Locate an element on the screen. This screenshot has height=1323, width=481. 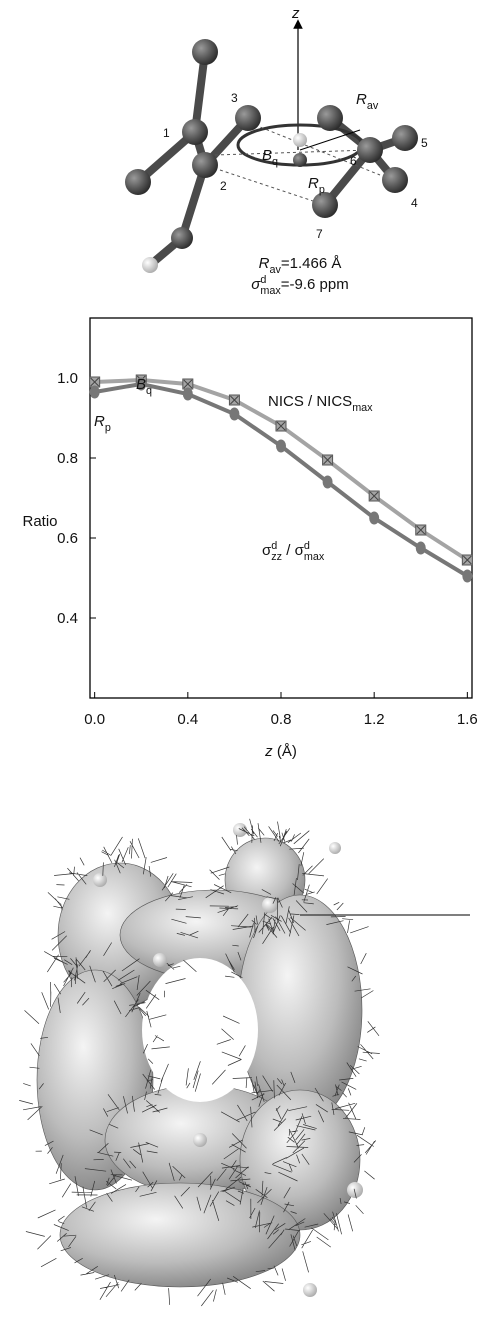
axis-label: z is located at coordinates (295, 13).